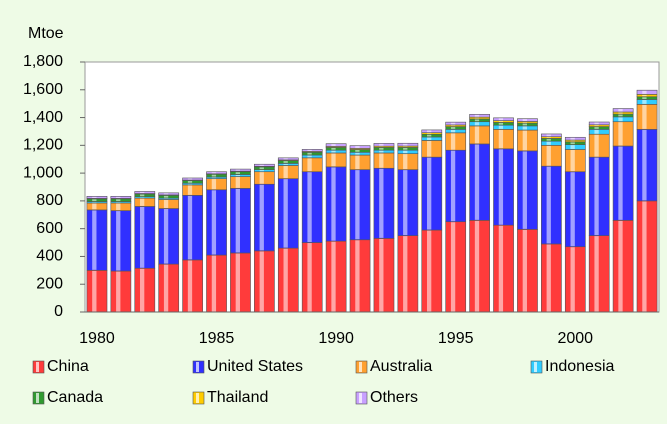 The width and height of the screenshot is (667, 424). Describe the element at coordinates (97, 338) in the screenshot. I see `x-tick-label: 1980` at that location.